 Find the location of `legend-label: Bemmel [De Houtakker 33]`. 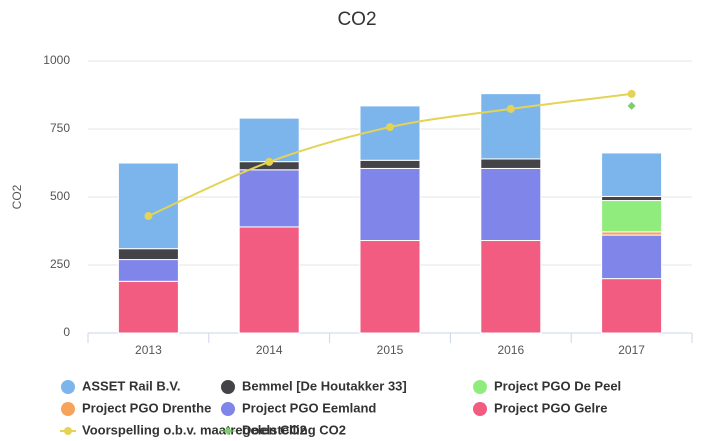

legend-label: Bemmel [De Houtakker 33] is located at coordinates (324, 385).